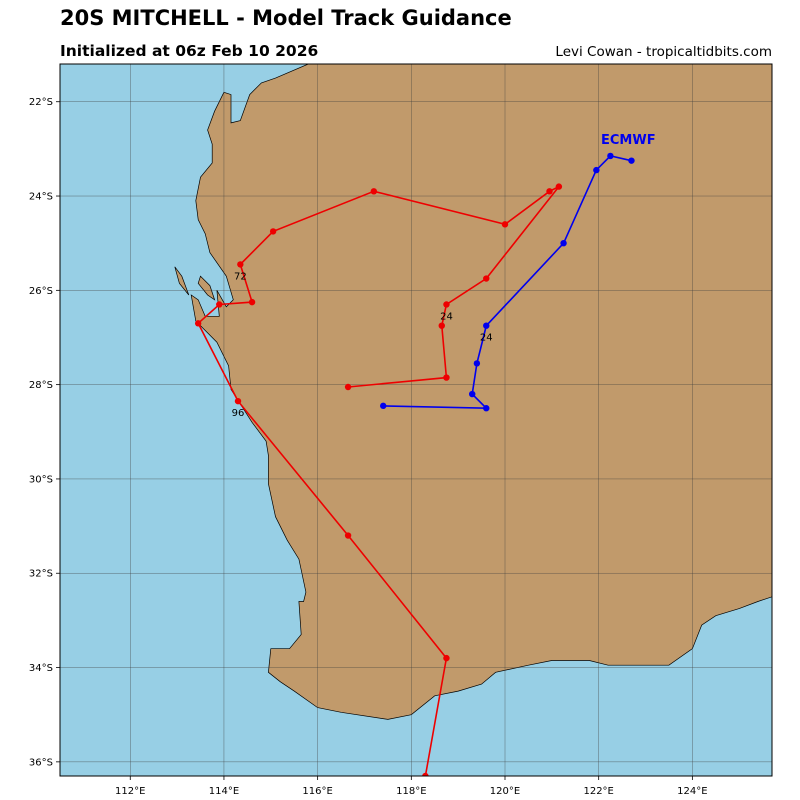  What do you see at coordinates (41, 197) in the screenshot?
I see `lat-tick-label: 24°S` at bounding box center [41, 197].